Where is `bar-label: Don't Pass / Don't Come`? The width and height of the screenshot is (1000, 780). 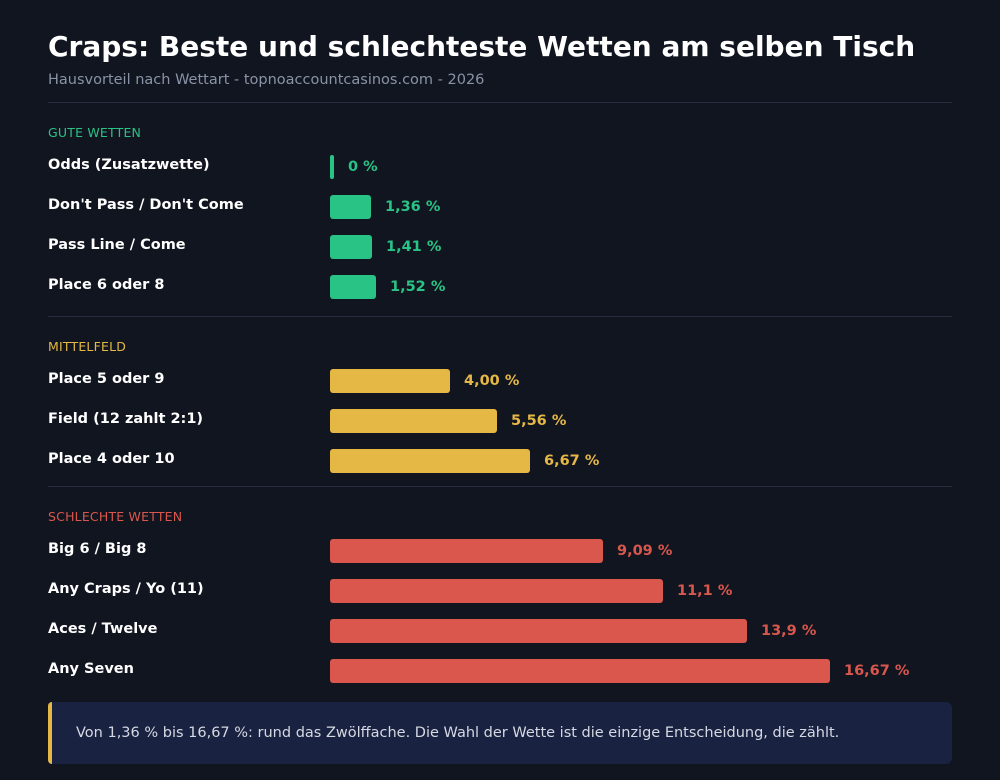 bar-label: Don't Pass / Don't Come is located at coordinates (146, 205).